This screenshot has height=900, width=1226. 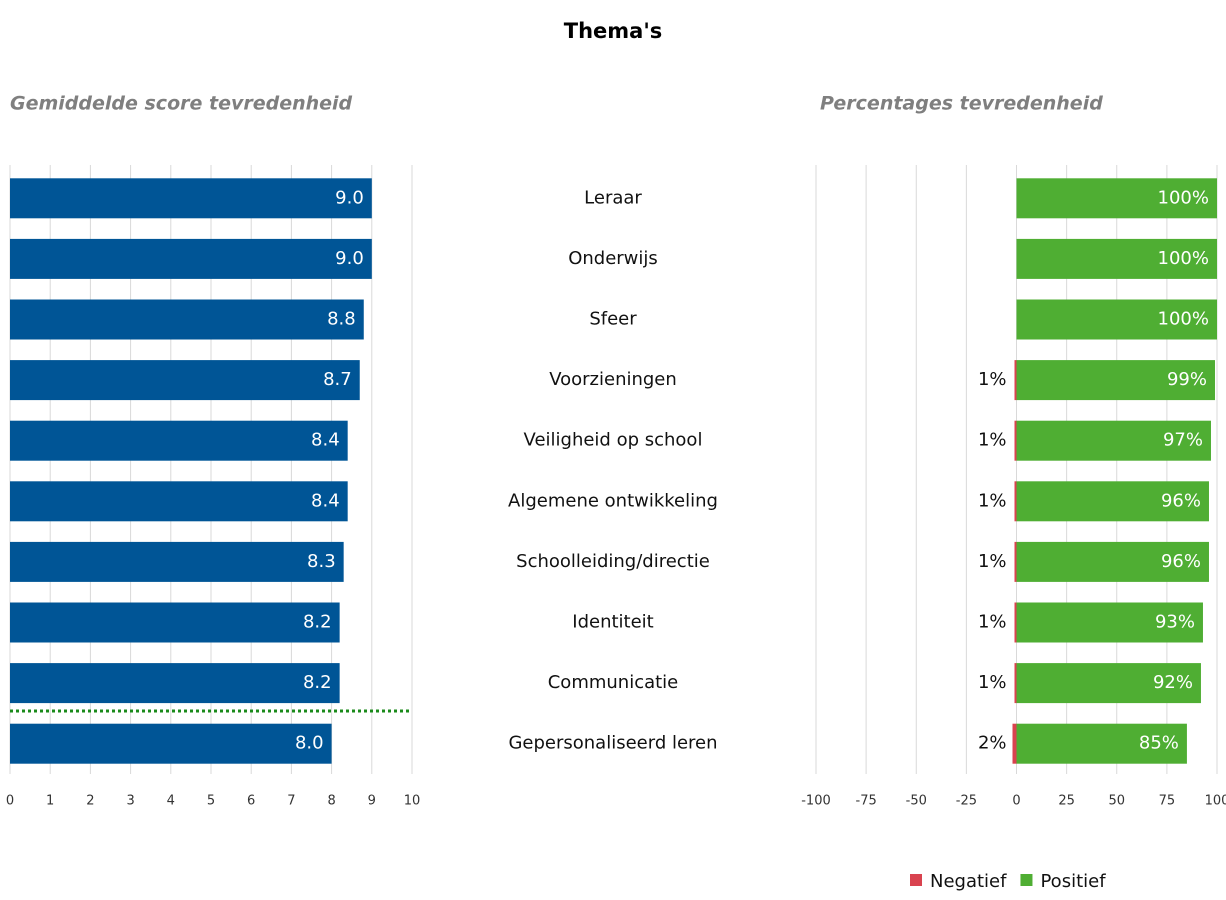 What do you see at coordinates (181, 104) in the screenshot?
I see `chart-title: Gemiddelde score tevredenheid` at bounding box center [181, 104].